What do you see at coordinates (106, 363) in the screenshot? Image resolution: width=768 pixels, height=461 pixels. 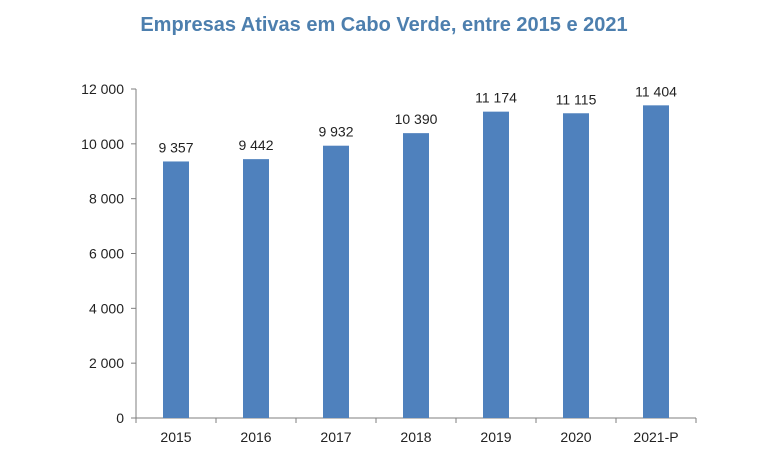 I see `y-tick-label: 2 000` at bounding box center [106, 363].